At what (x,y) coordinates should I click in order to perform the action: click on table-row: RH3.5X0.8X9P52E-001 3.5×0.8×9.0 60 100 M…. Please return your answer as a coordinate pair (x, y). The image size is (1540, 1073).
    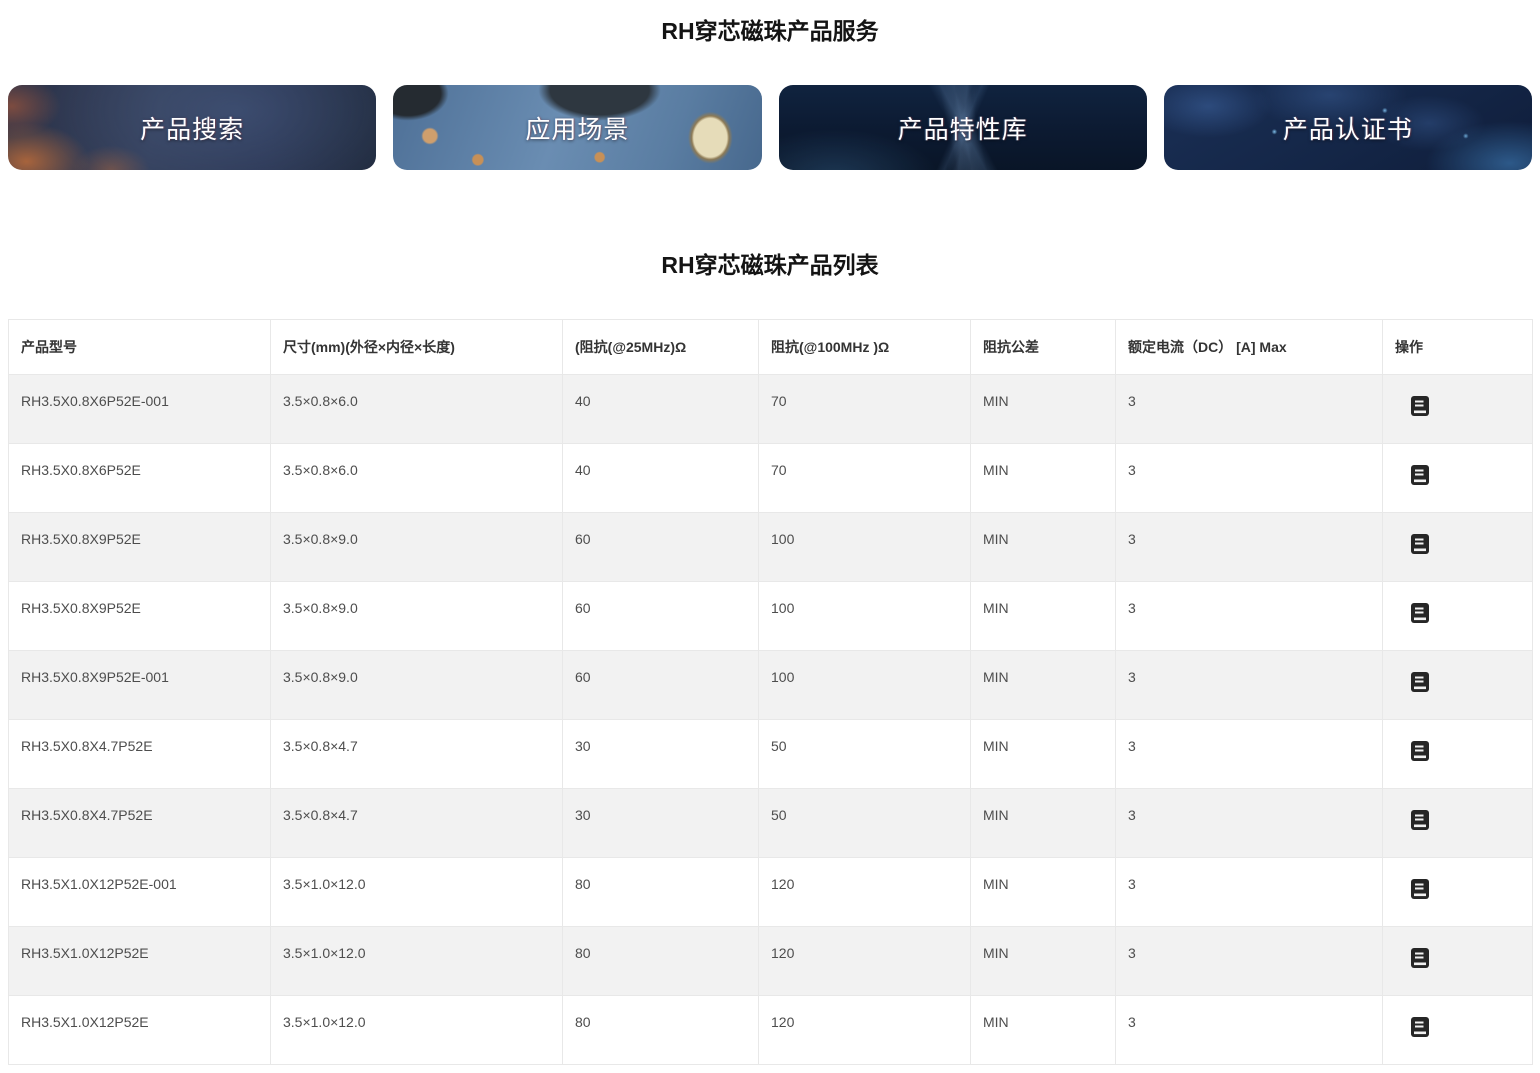
    Looking at the image, I should click on (770, 685).